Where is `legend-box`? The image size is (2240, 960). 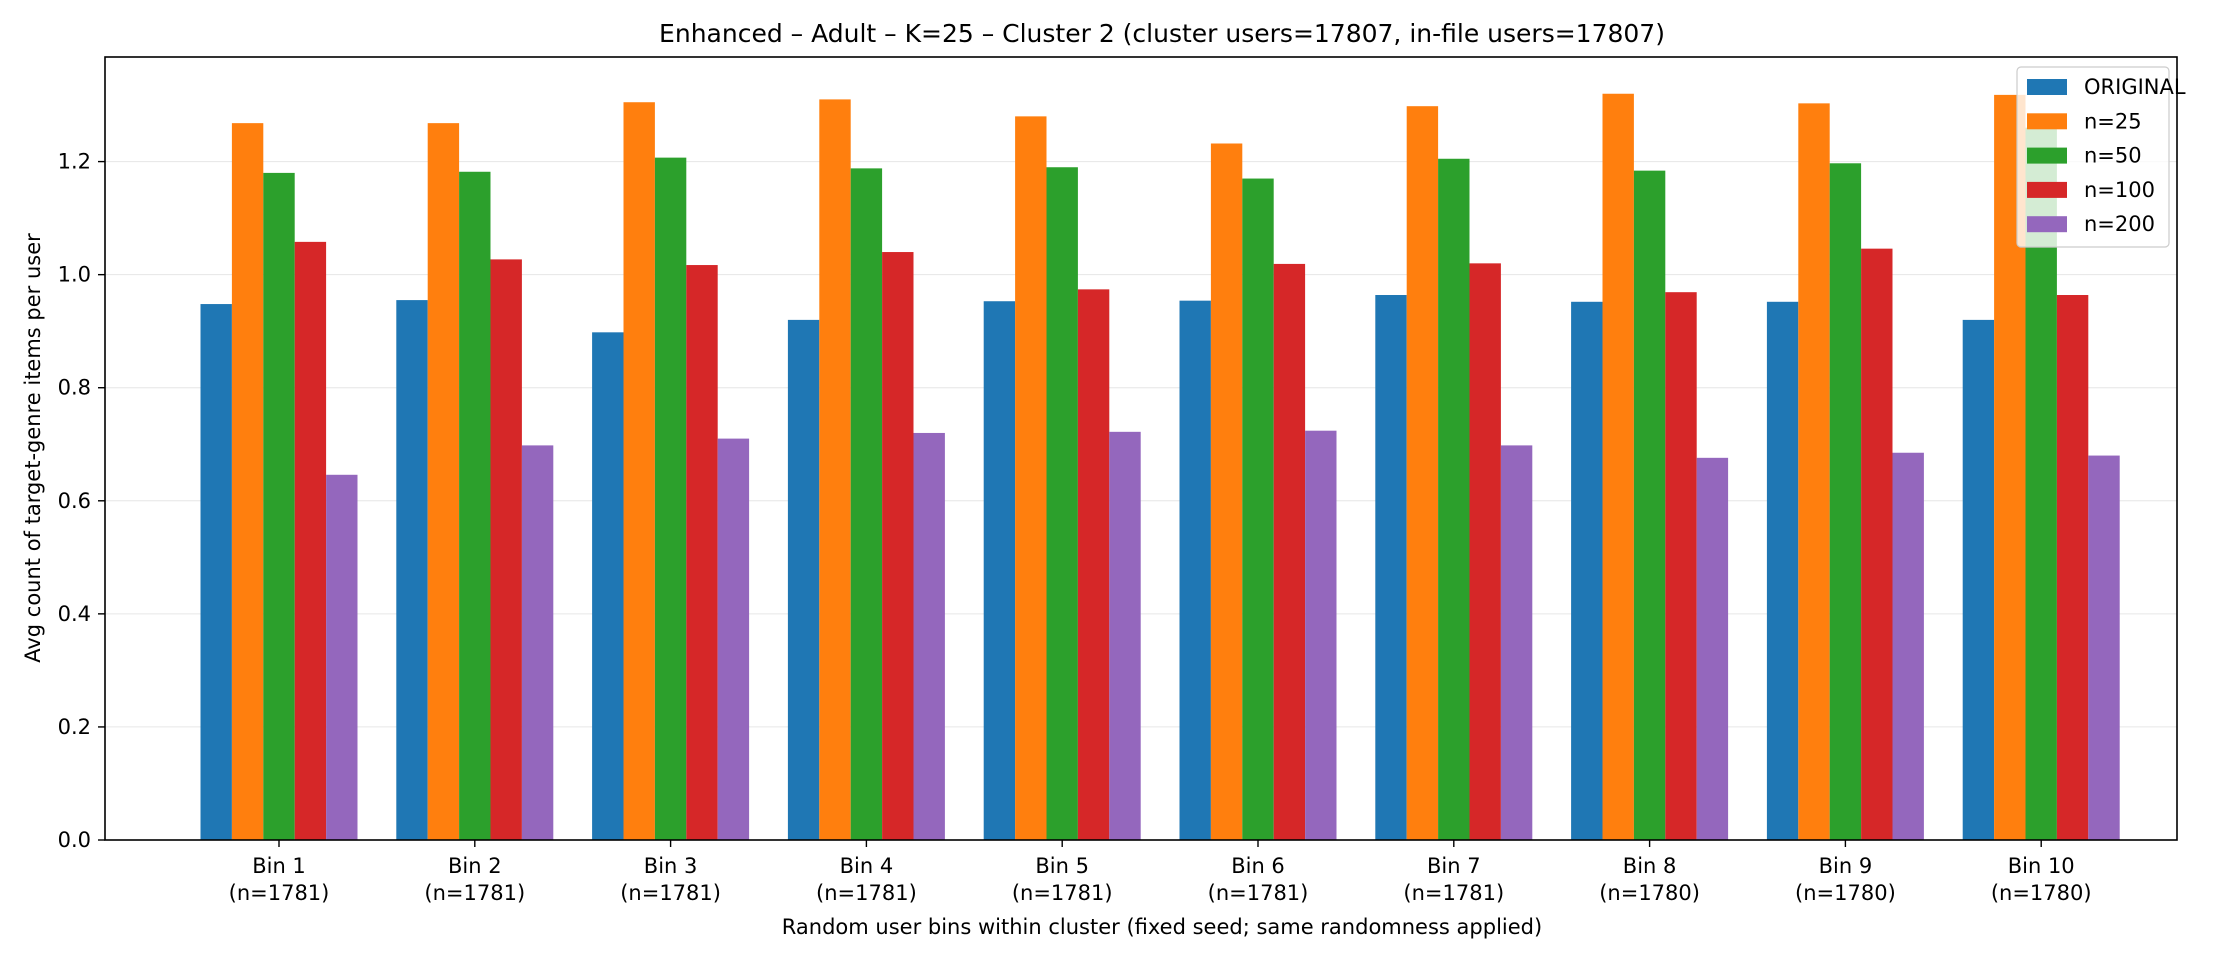 legend-box is located at coordinates (2093, 157).